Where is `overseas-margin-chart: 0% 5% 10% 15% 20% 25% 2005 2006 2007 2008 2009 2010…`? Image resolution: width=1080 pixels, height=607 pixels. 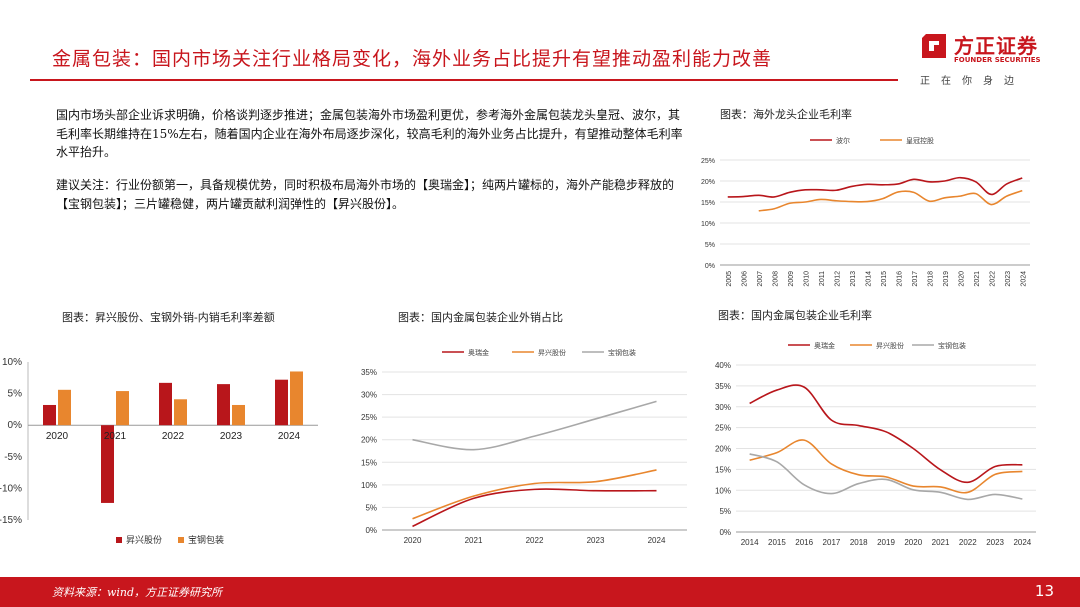
overseas-margin-chart: 0% 5% 10% 15% 20% 25% 2005 2006 2007 2008 2009 2010… is located at coordinates (865, 211).